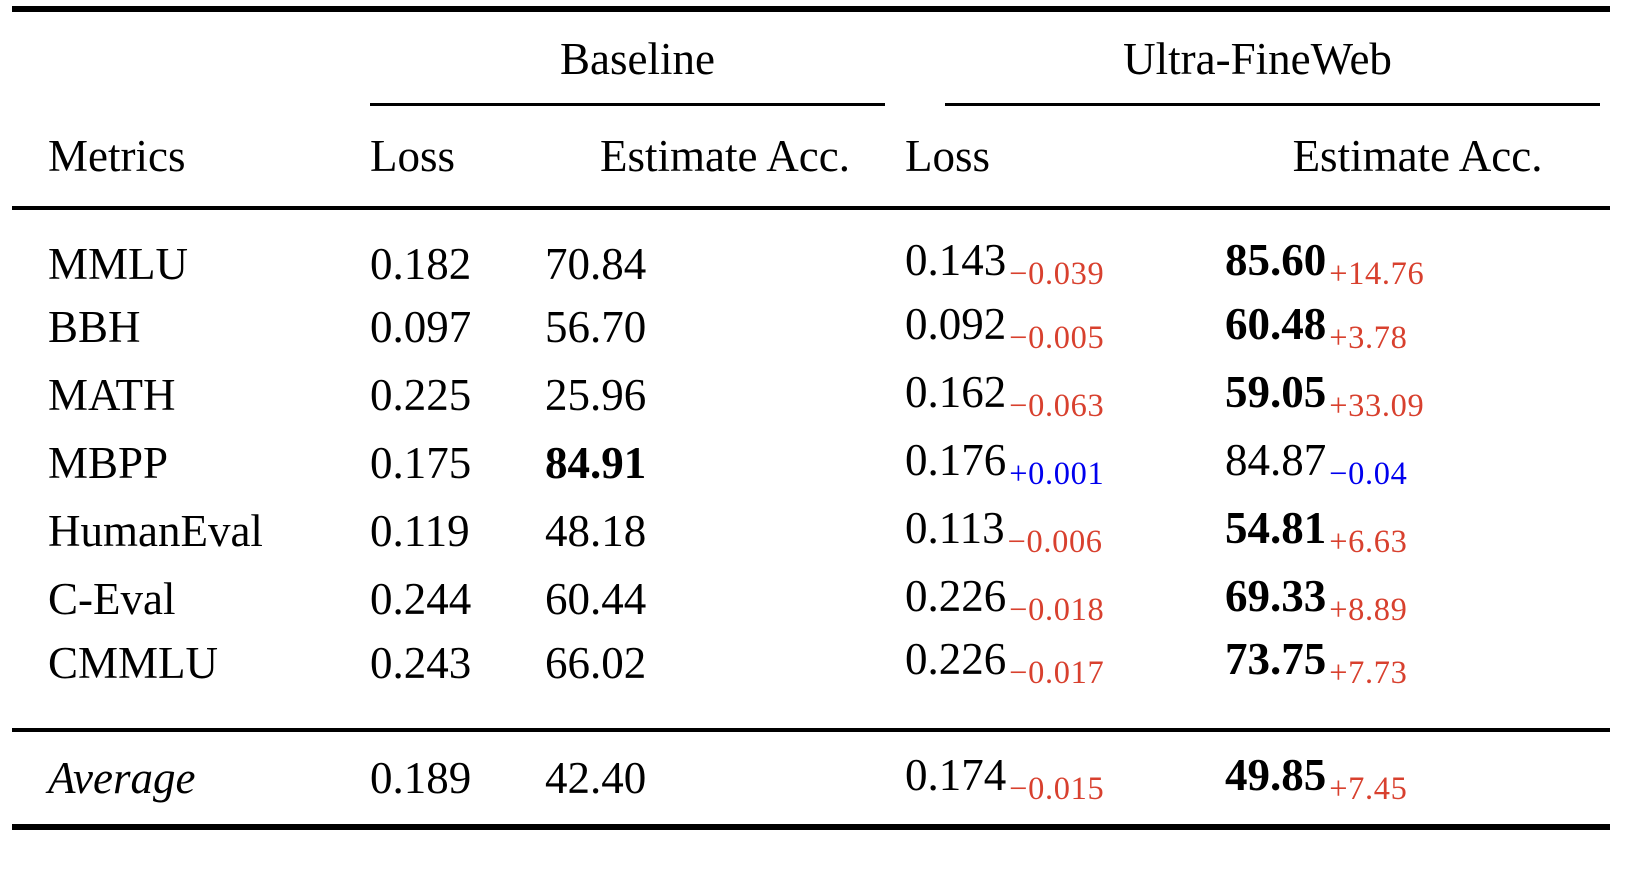 Image resolution: width=1634 pixels, height=874 pixels. What do you see at coordinates (1276, 527) in the screenshot?
I see `ultra-acc-value: 54.81` at bounding box center [1276, 527].